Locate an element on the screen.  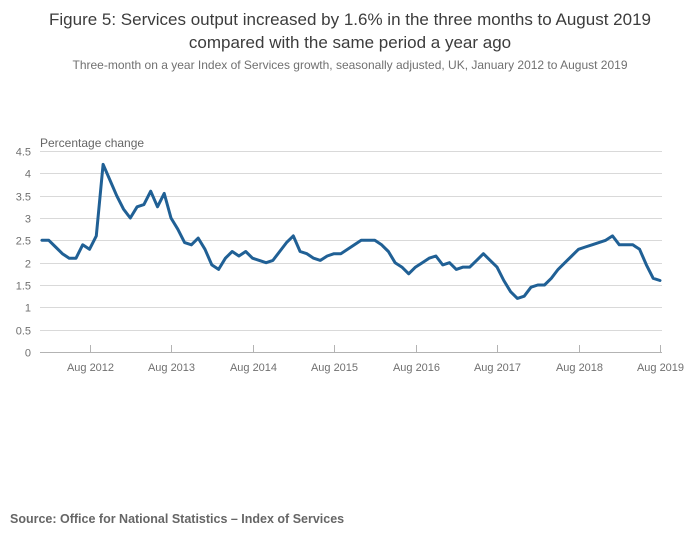
y-tick-label: 3.5 is located at coordinates (23, 198).